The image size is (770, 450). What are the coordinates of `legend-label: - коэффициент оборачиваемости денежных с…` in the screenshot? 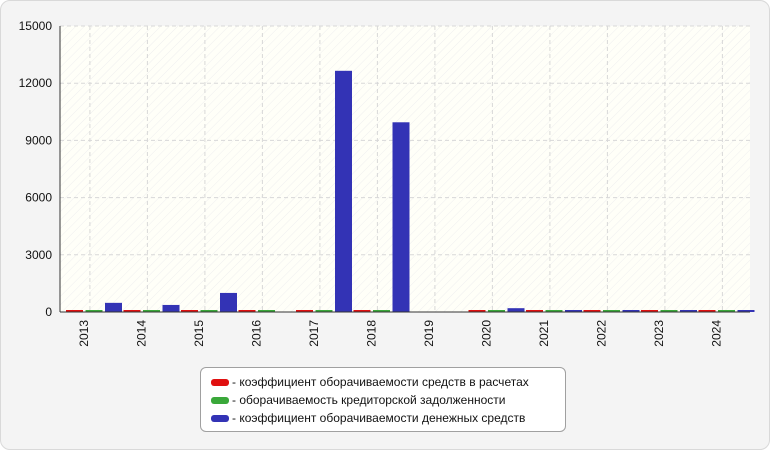 It's located at (379, 418).